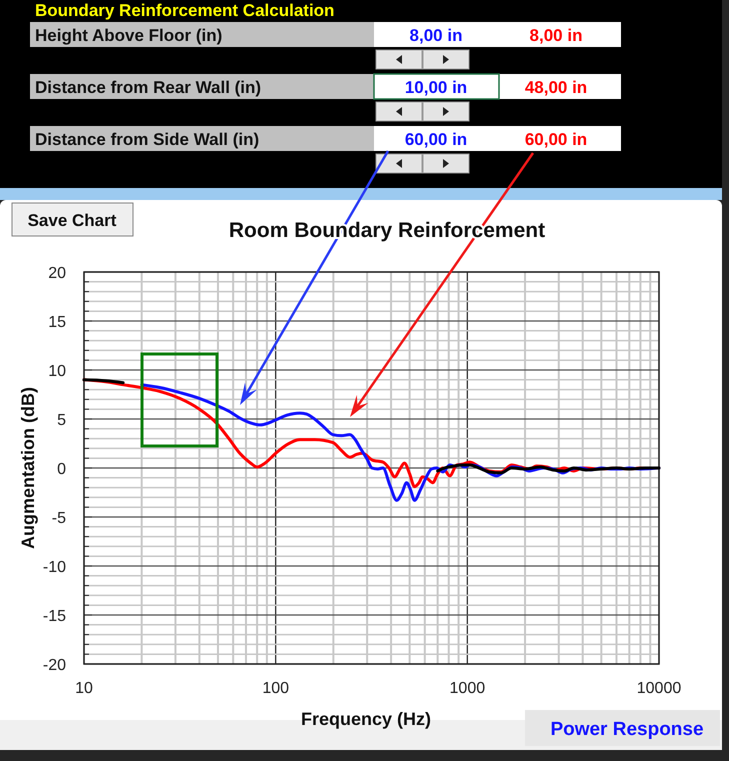  Describe the element at coordinates (57, 371) in the screenshot. I see `y-tick-label: 10` at that location.